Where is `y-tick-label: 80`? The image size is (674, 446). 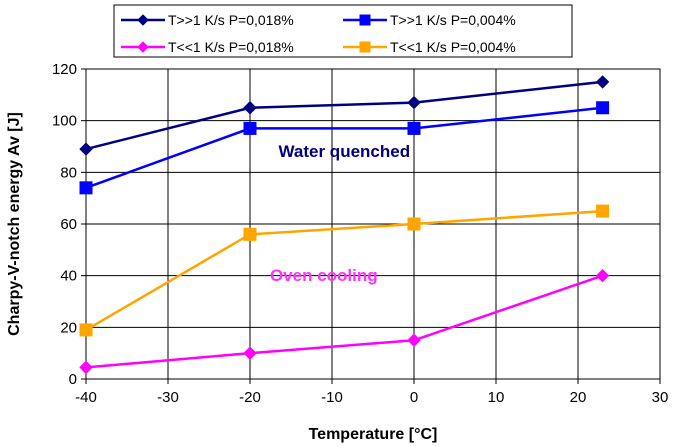
y-tick-label: 80 is located at coordinates (68, 172).